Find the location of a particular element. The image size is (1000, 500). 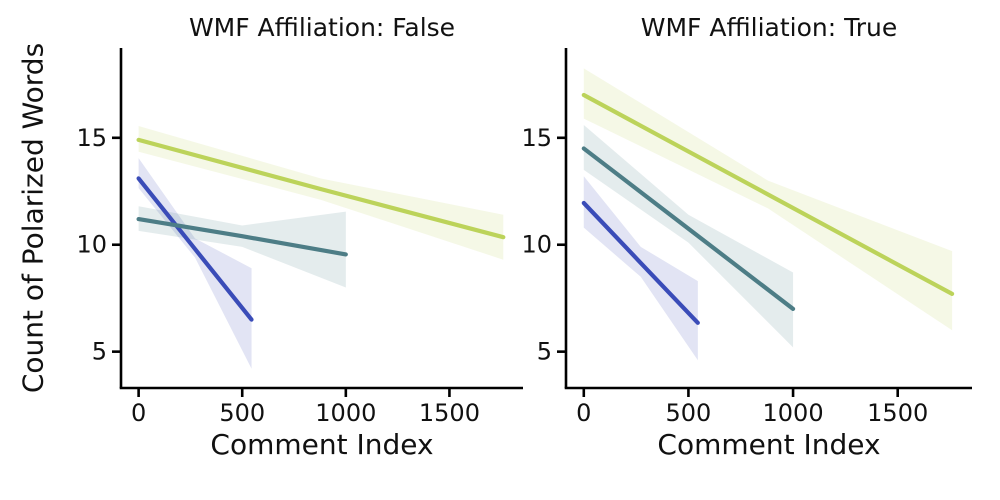

regression-line-series-green is located at coordinates (321, 188).